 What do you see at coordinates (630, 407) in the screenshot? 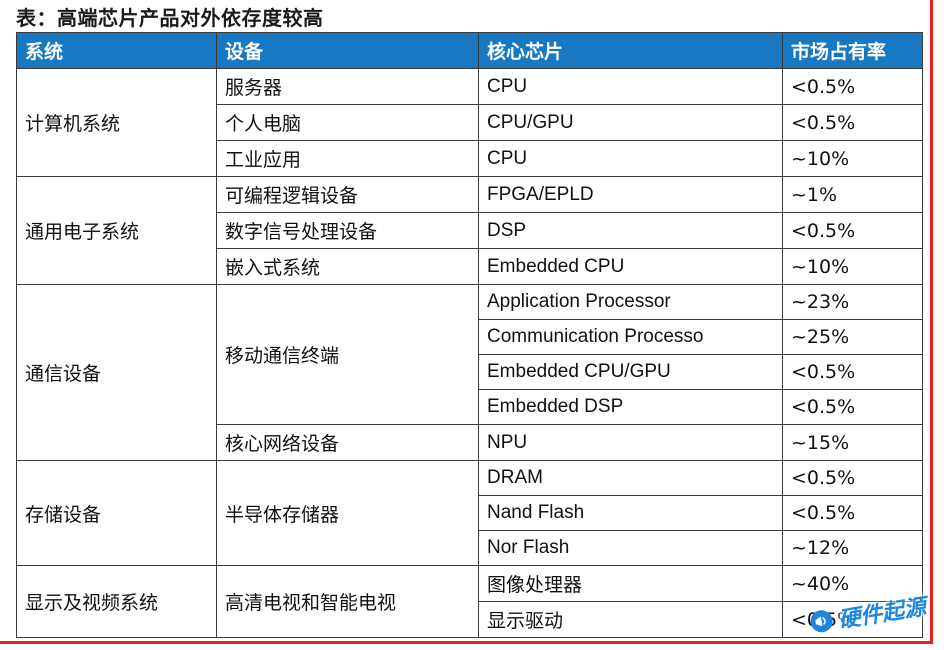
I see `cell-chip: Embedded DSP` at bounding box center [630, 407].